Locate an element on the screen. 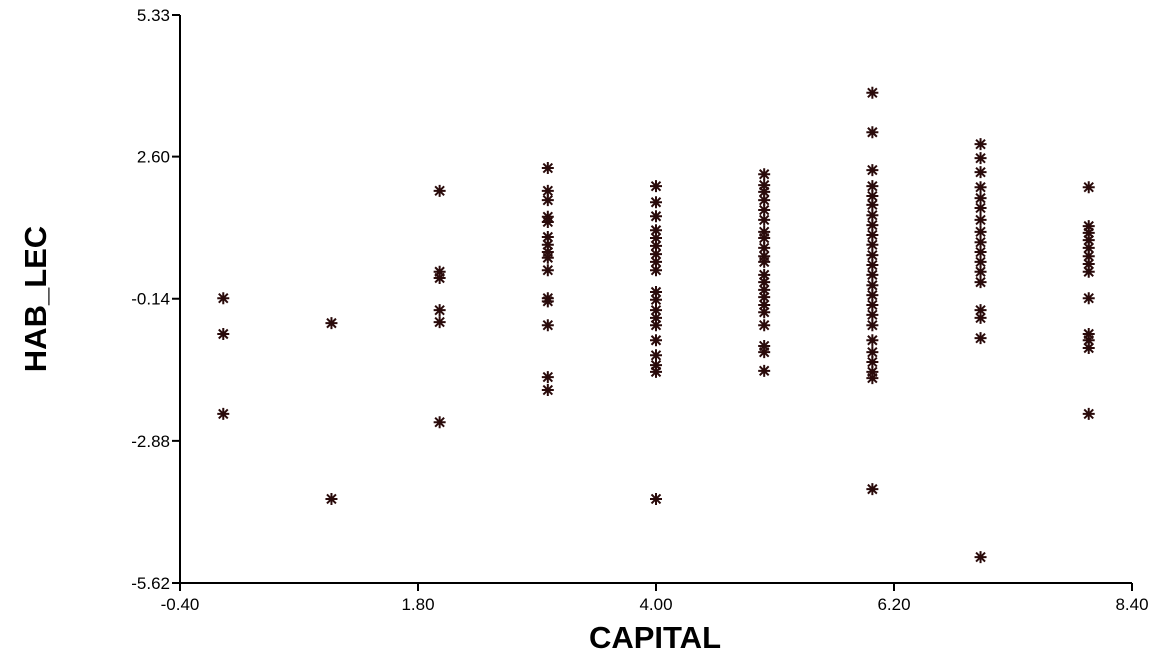 This screenshot has height=654, width=1162. x-tick-label: -0.40 is located at coordinates (180, 604).